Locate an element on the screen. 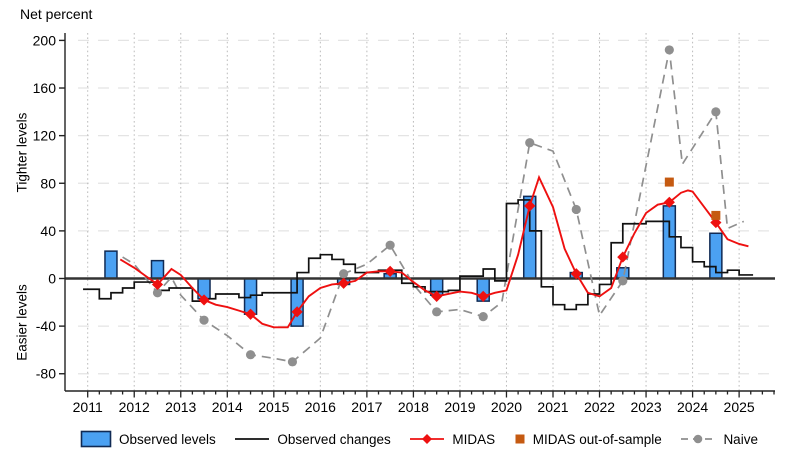 The width and height of the screenshot is (796, 462). x-tick-label: 2024 is located at coordinates (692, 407).